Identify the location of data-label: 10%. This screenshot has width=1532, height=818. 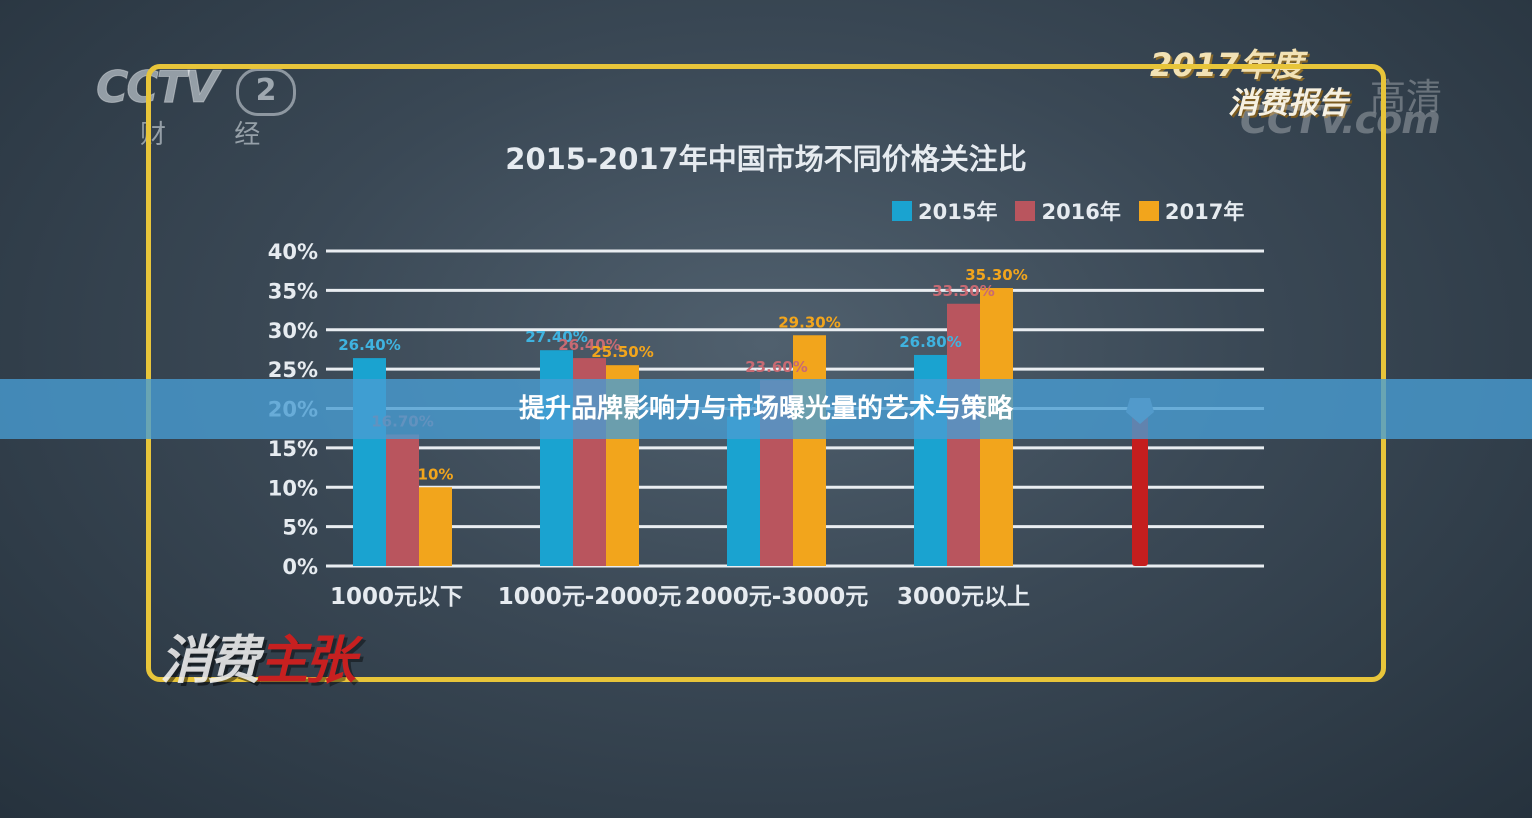
(436, 474).